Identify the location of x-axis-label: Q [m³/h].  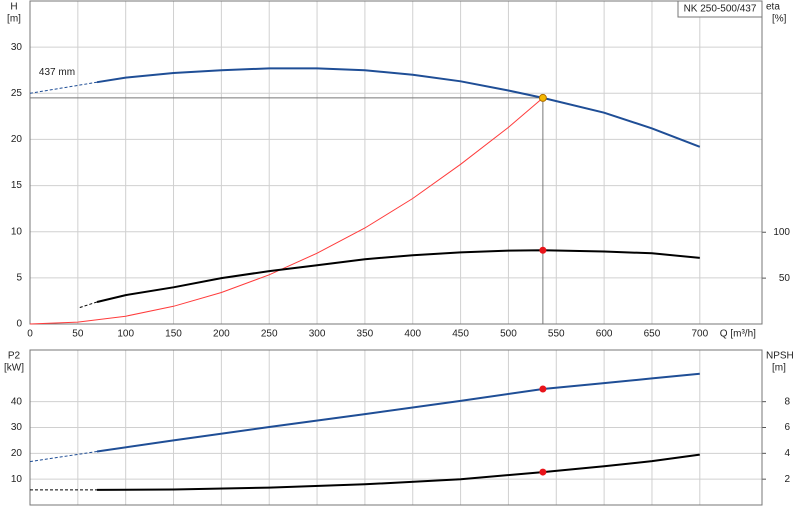
(738, 334).